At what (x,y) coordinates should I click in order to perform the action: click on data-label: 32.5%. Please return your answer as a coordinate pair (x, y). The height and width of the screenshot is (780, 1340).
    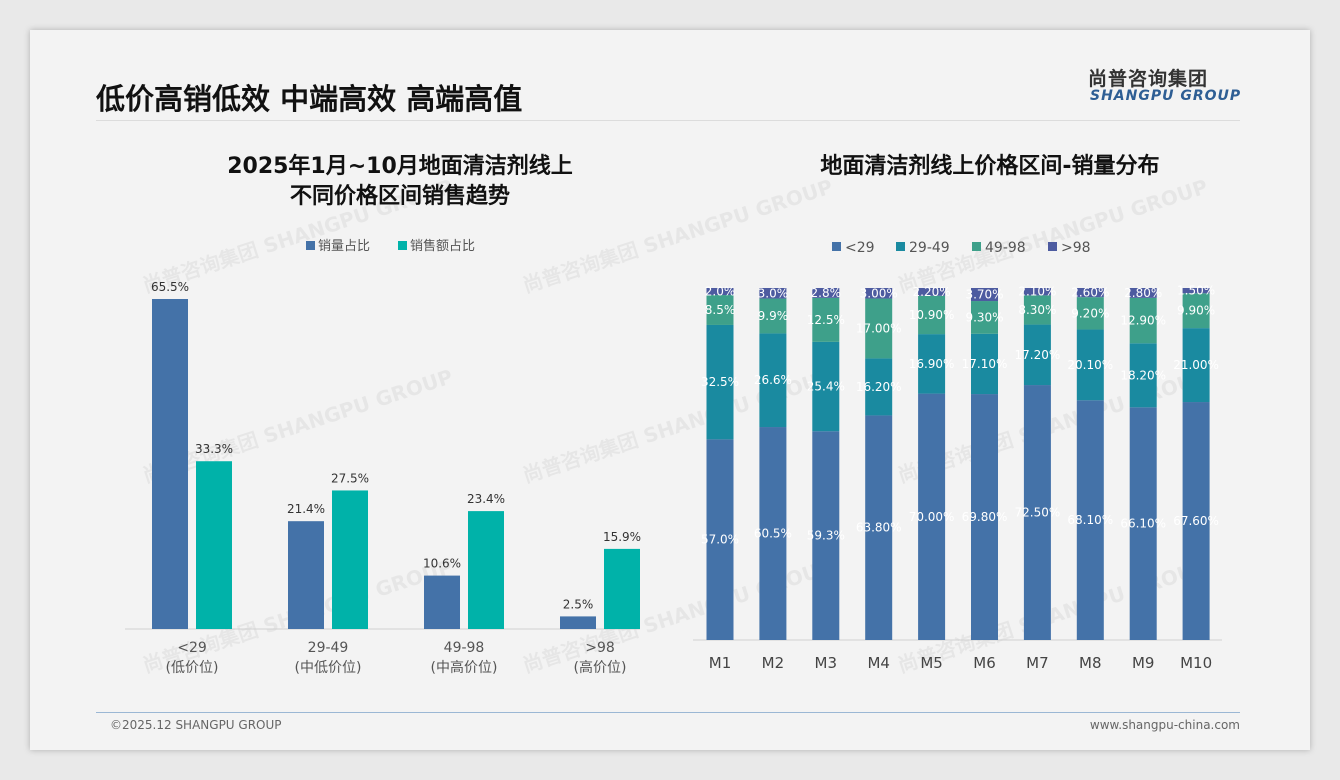
    Looking at the image, I should click on (720, 382).